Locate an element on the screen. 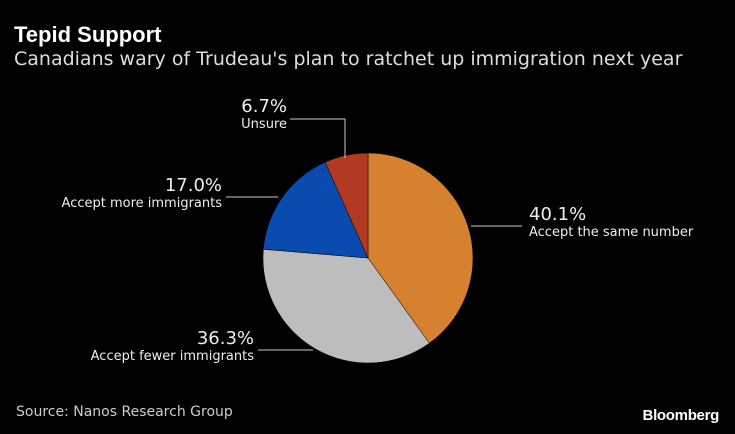  label-unsure: 6.7% Unsure is located at coordinates (264, 114).